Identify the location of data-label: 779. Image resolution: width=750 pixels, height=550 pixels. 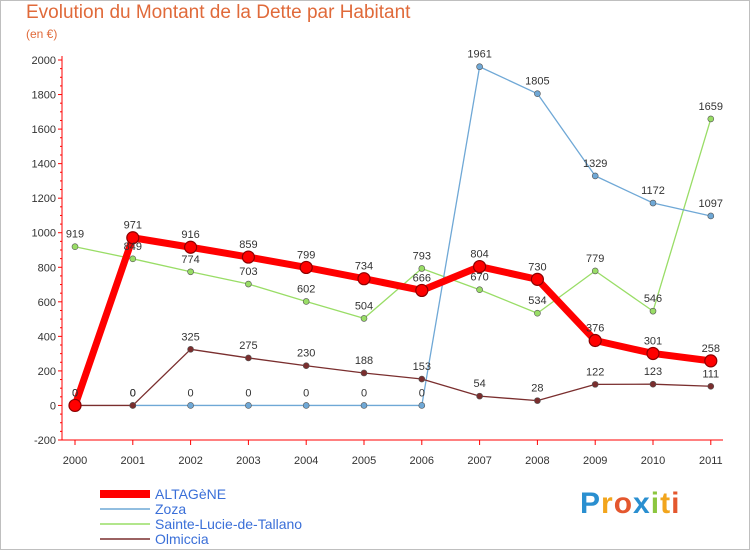
(595, 259).